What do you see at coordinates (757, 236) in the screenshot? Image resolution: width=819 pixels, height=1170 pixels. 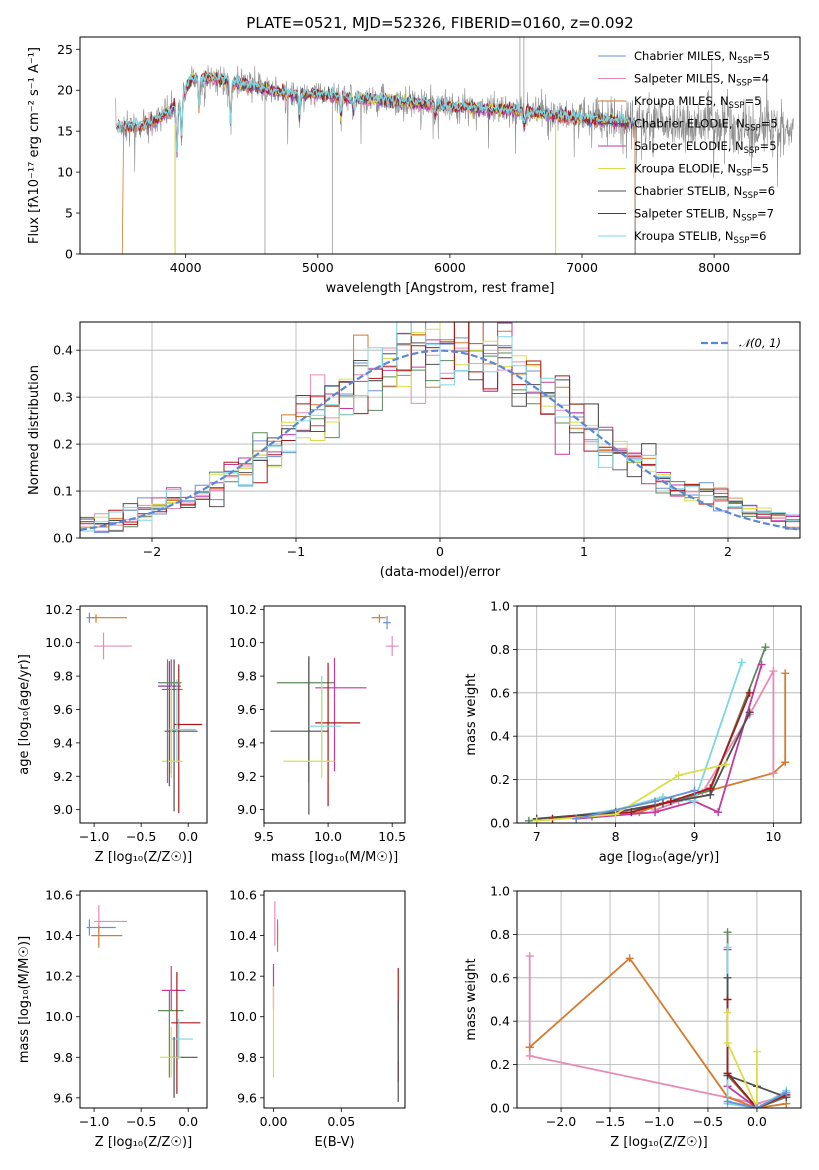 I see `legend-n: =6` at bounding box center [757, 236].